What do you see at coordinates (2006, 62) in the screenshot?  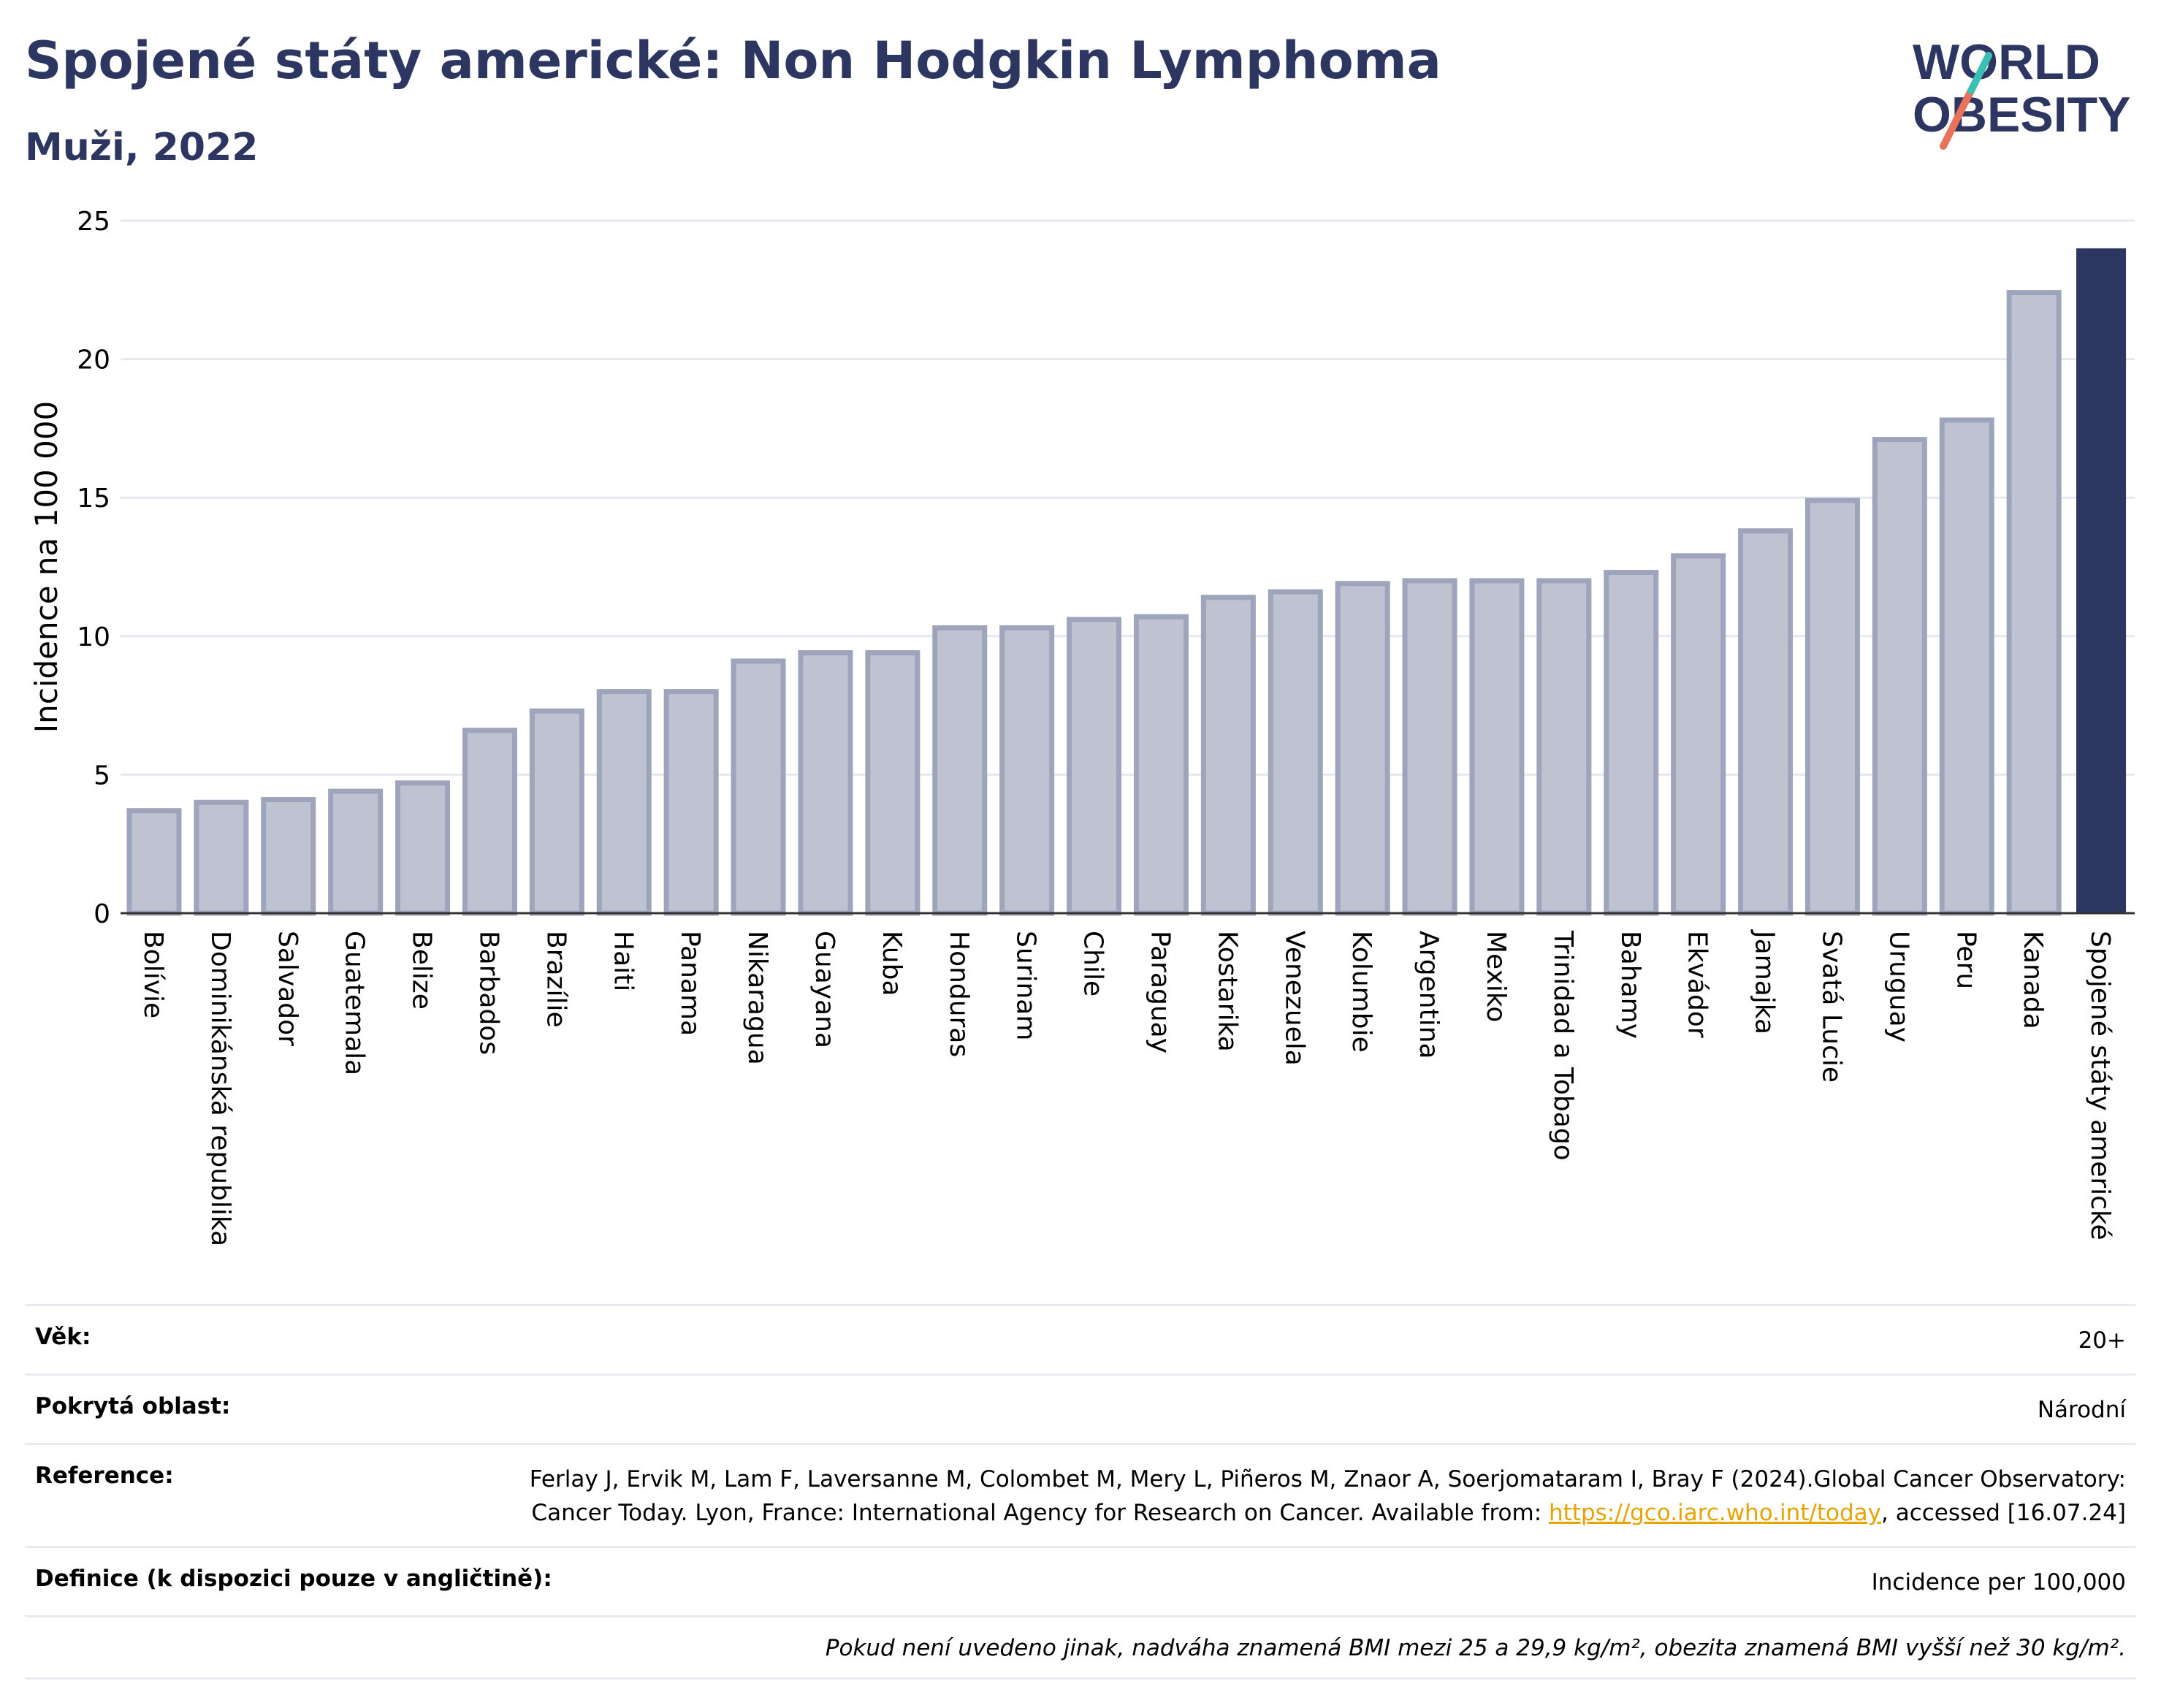 I see `logo-text-world: WORLD` at bounding box center [2006, 62].